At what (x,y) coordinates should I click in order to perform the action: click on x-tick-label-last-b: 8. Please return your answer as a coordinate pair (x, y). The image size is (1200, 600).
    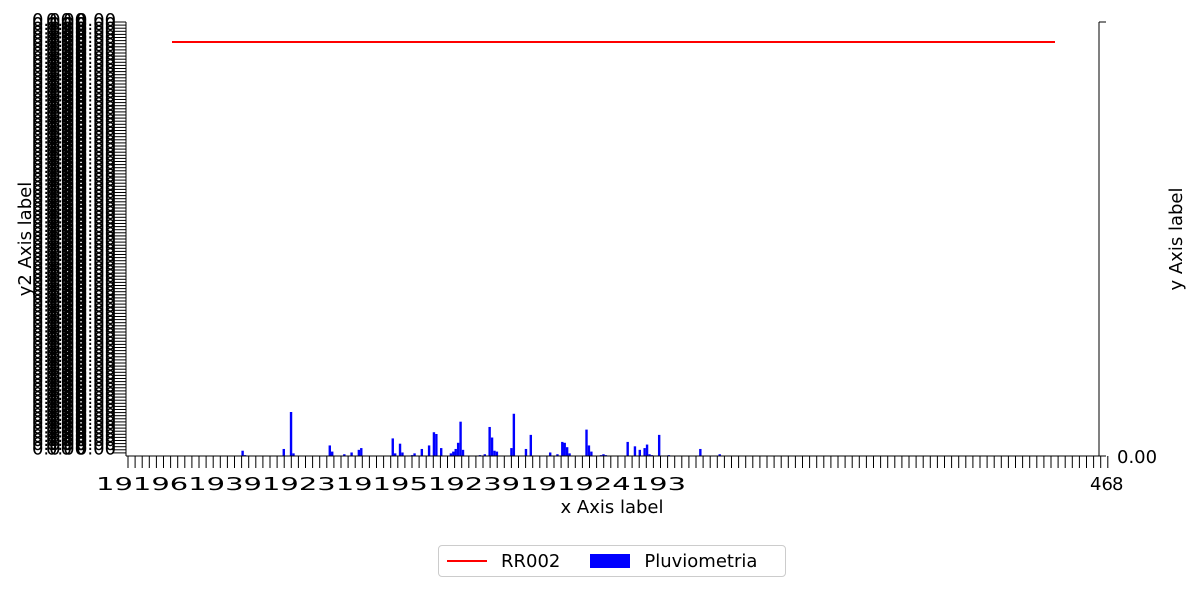
    Looking at the image, I should click on (1117, 484).